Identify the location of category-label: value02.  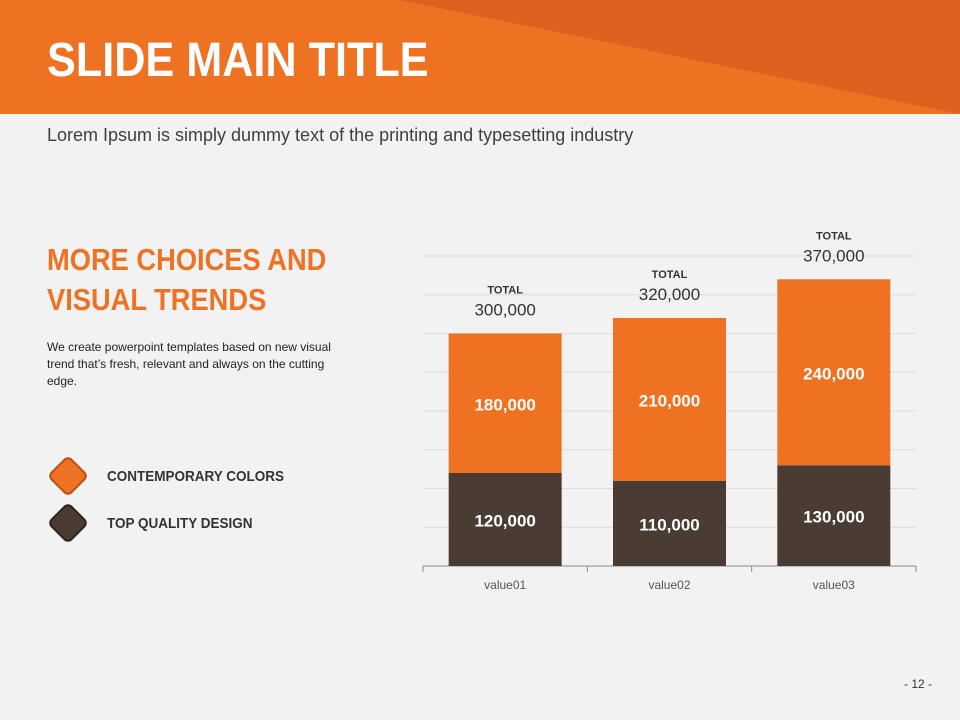
(669, 585).